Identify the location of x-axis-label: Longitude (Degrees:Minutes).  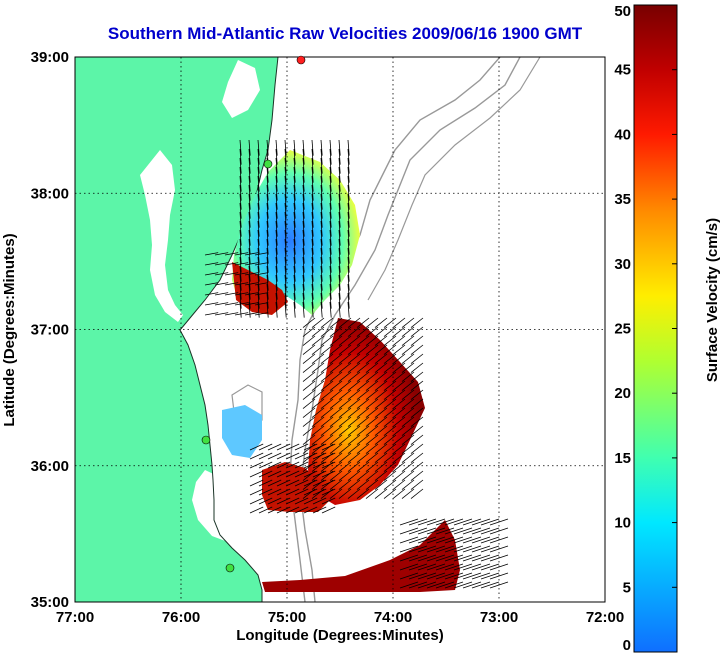
(340, 635).